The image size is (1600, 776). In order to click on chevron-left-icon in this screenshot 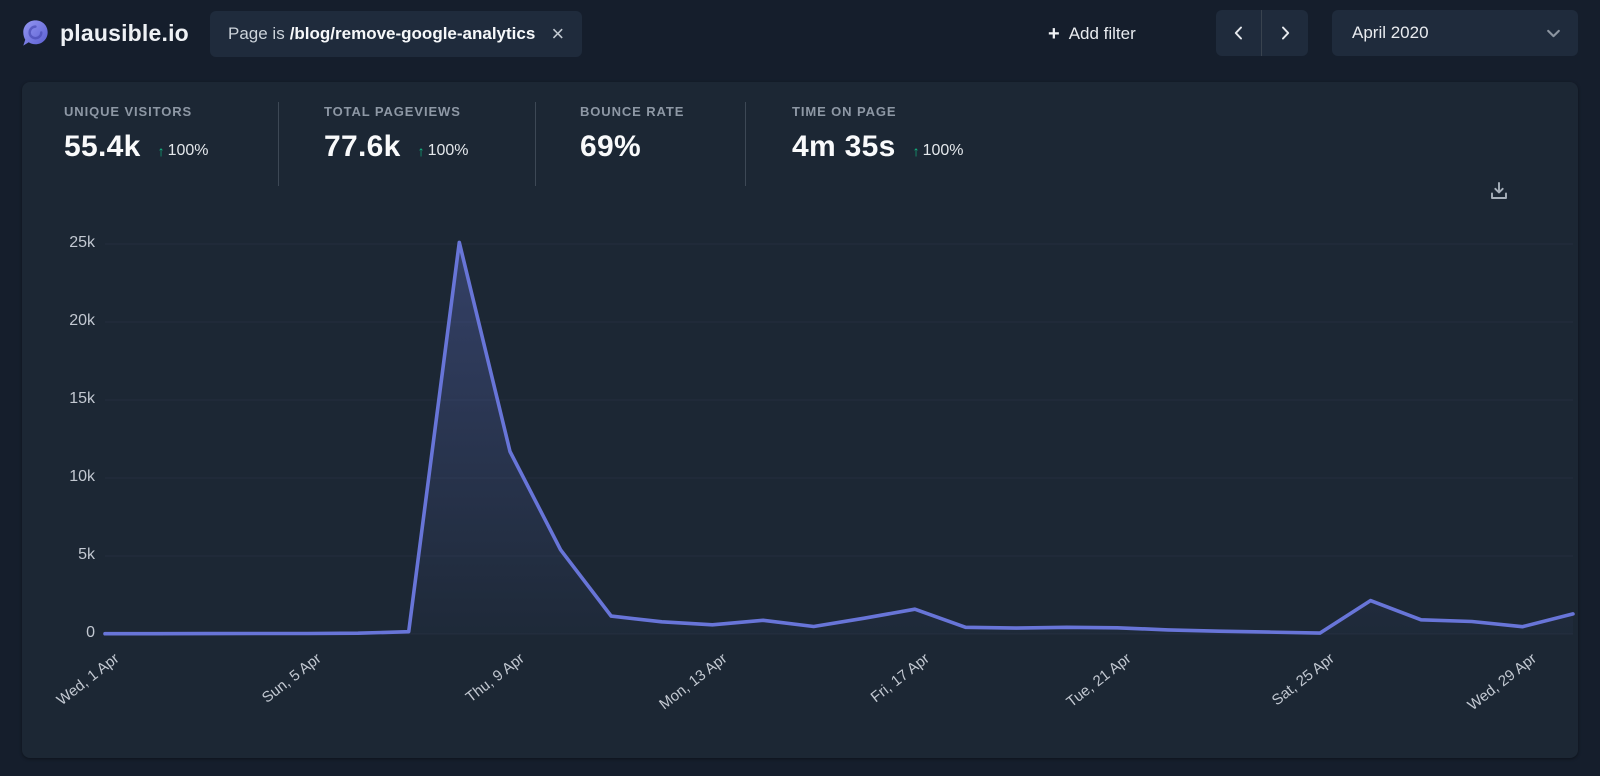, I will do `click(1238, 33)`.